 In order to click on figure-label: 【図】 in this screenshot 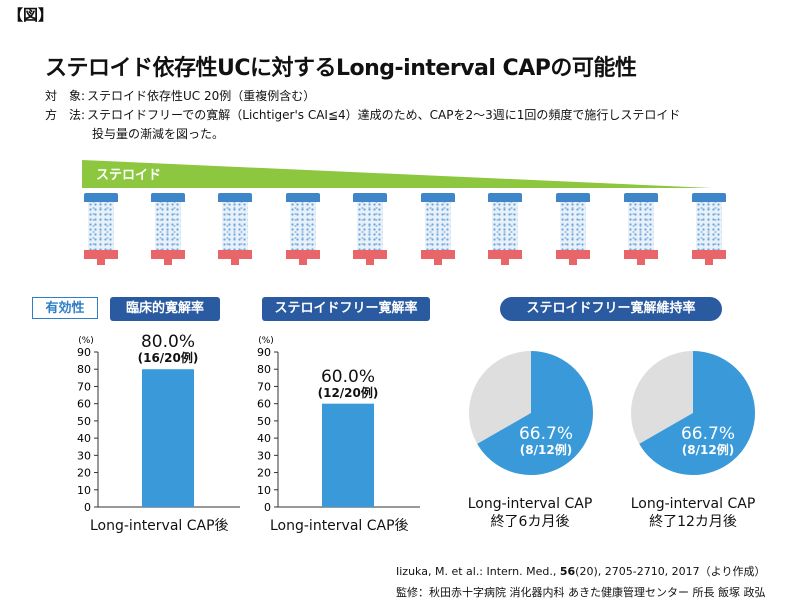, I will do `click(31, 15)`.